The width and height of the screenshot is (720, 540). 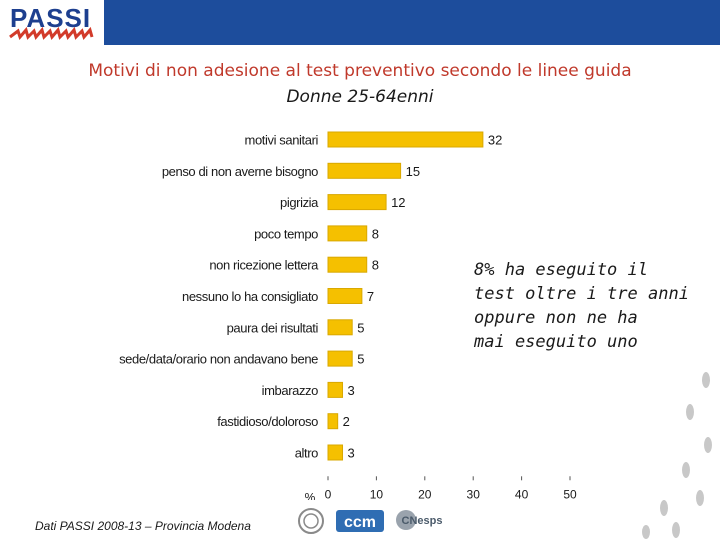 I want to click on category-label: nessuno lo ha consigliato, so click(x=250, y=296).